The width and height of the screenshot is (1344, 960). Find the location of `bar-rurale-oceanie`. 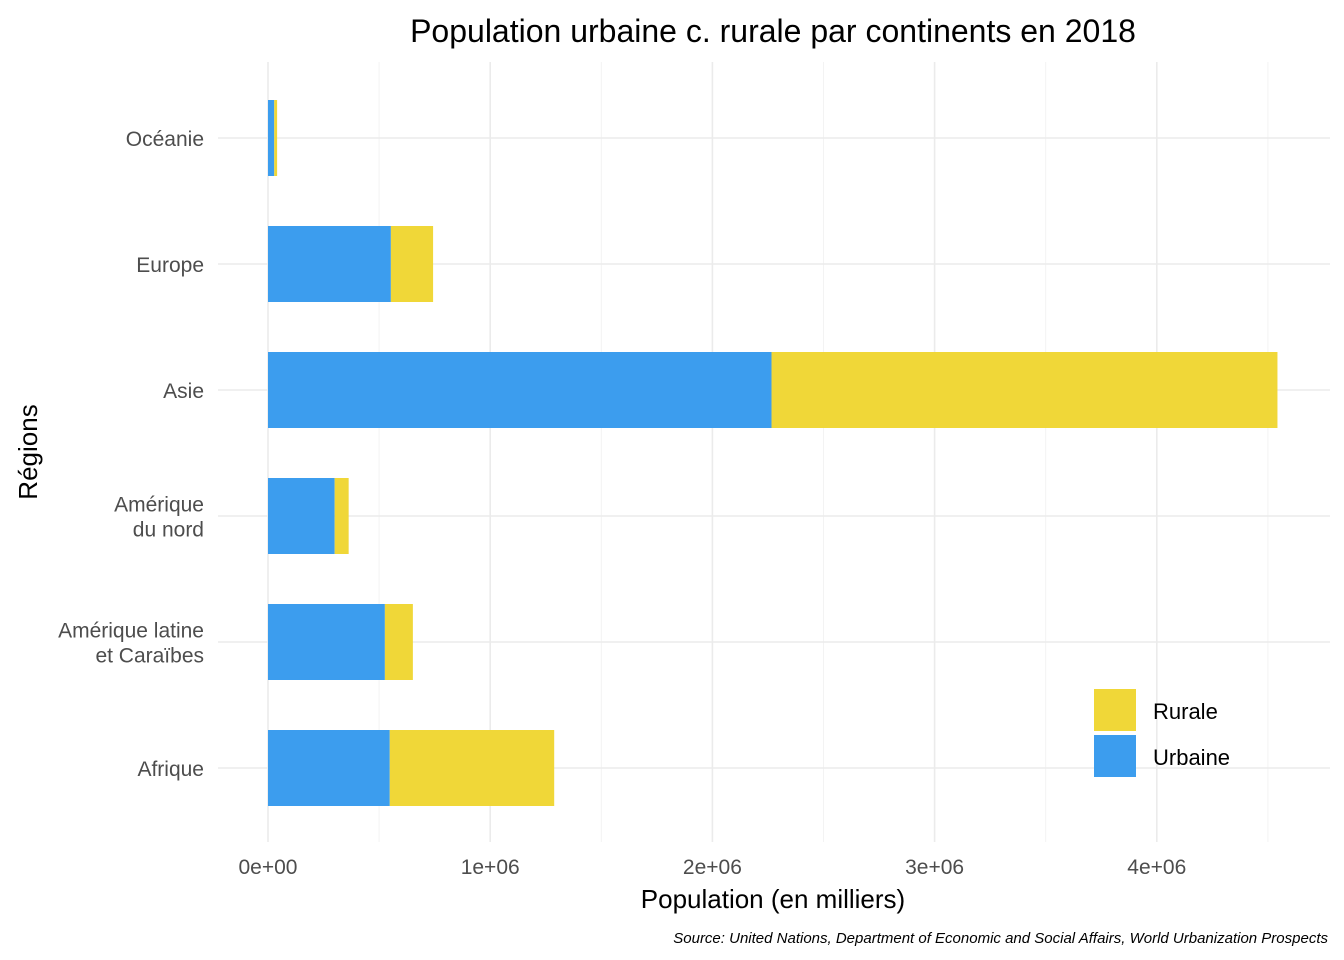

bar-rurale-oceanie is located at coordinates (276, 138).